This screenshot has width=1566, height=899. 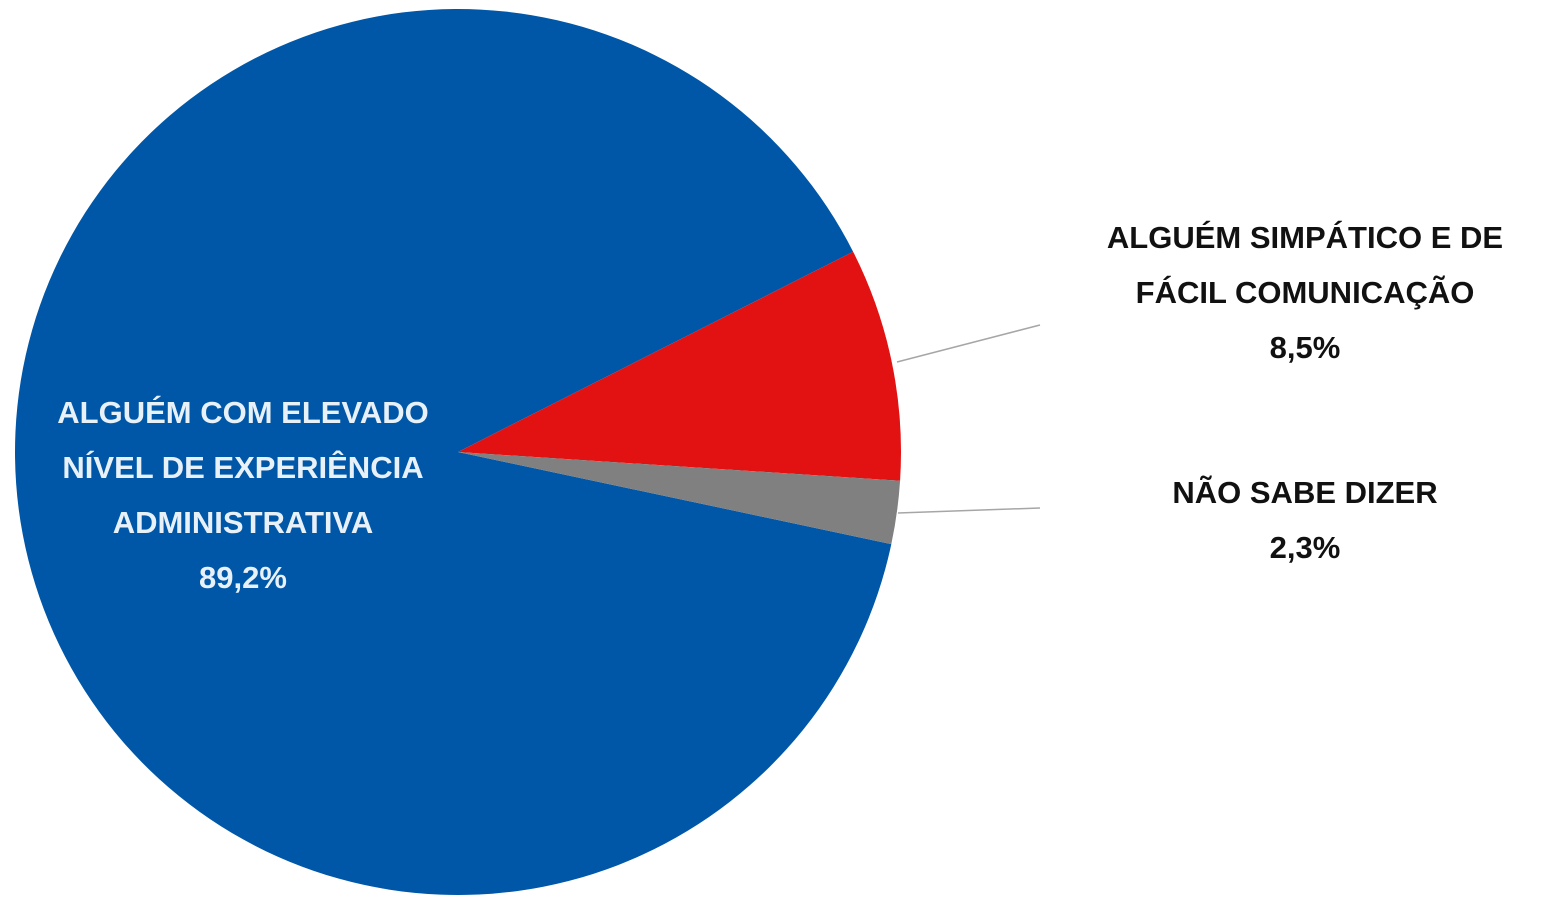 I want to click on slice-label: FÁCIL COMUNICAÇÃO, so click(x=1305, y=292).